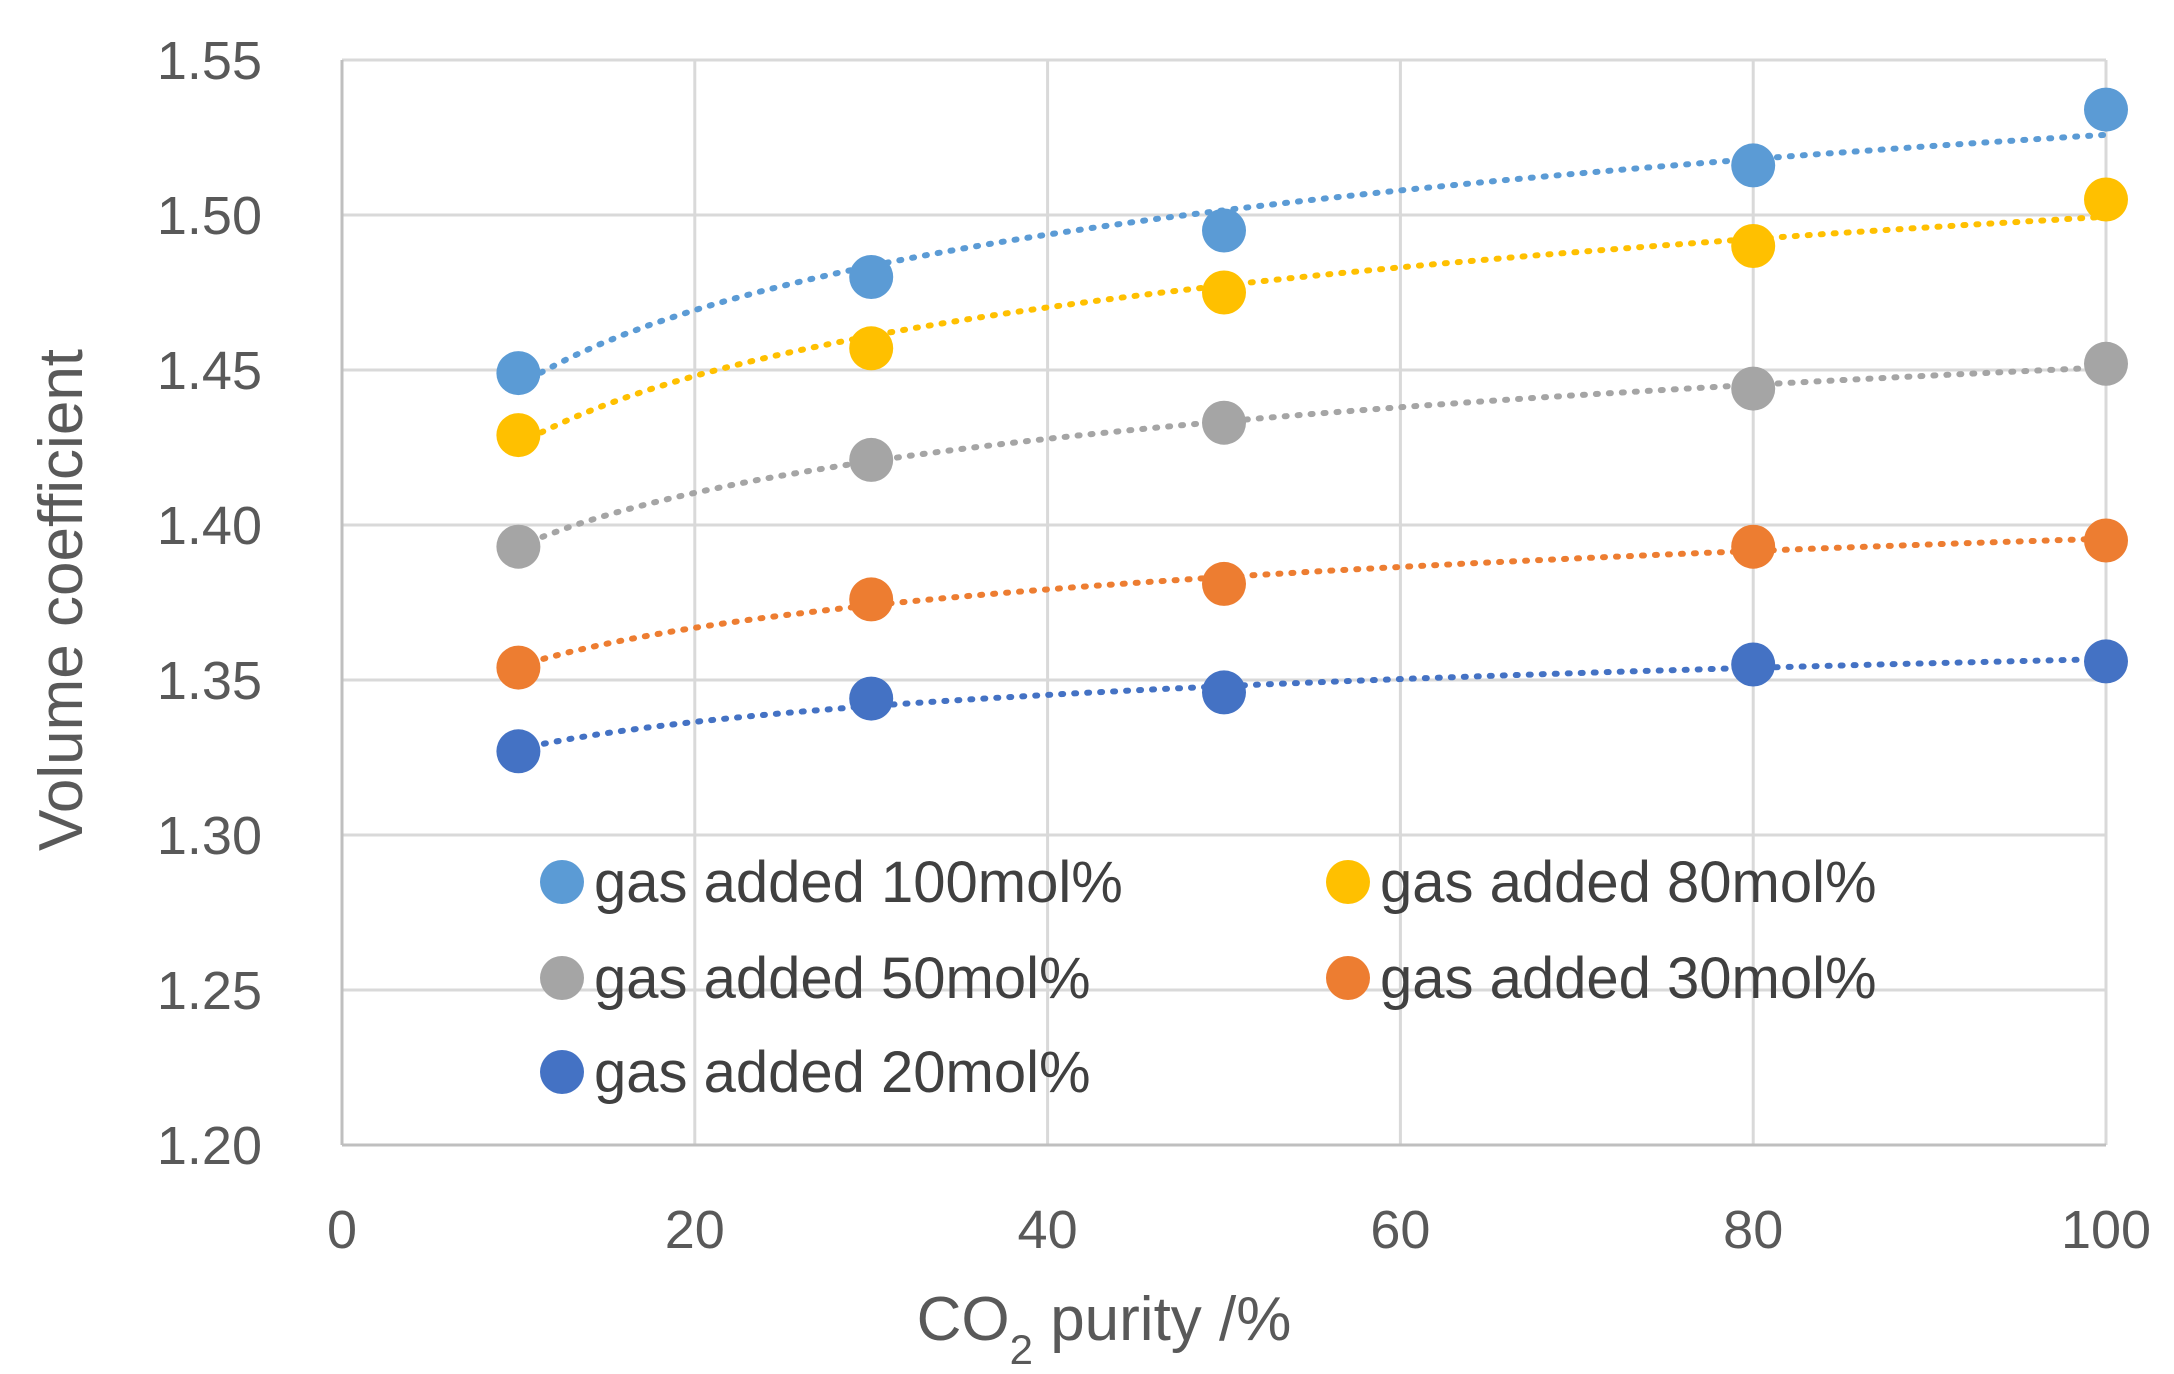  I want to click on legend-entry: gas added 100mol%, so click(831, 882).